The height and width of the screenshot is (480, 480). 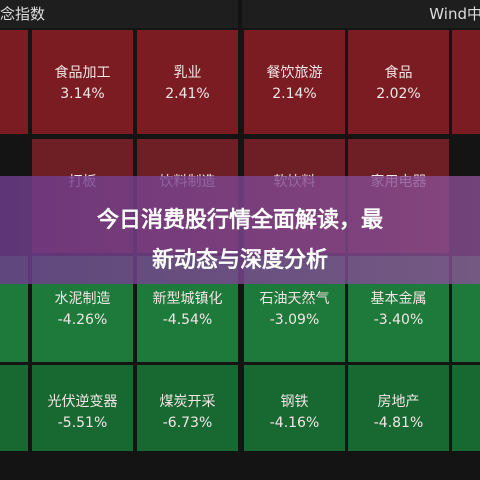 I want to click on heatmap-cell: 钢铁 -4.16%, so click(x=294, y=408).